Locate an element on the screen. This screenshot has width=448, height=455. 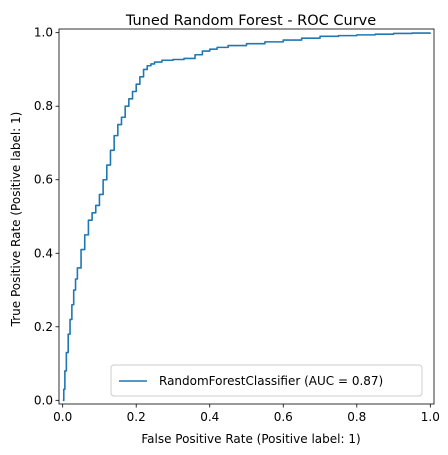
x-axis-ticks: 0.0 0.2 0.4 0.6 0.8 1.0 is located at coordinates (246, 414).